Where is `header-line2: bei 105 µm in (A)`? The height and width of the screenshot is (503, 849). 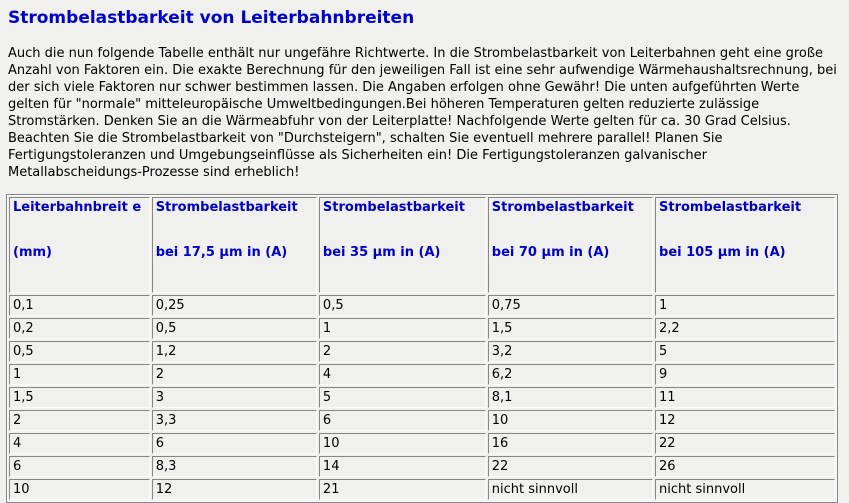
header-line2: bei 105 µm in (A) is located at coordinates (722, 252).